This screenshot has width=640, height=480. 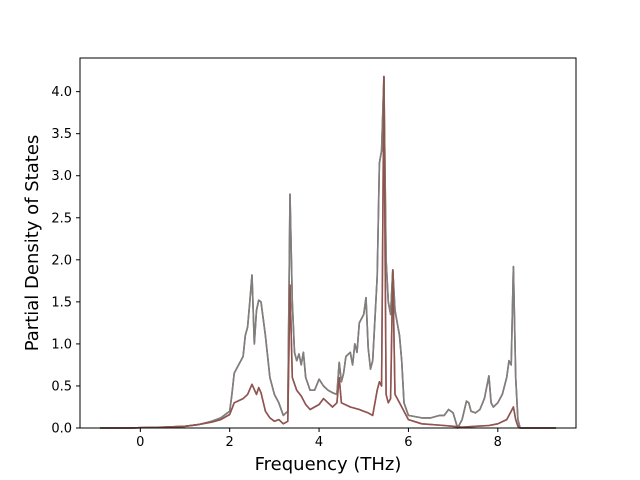 I want to click on x-tick-label: 2, so click(x=230, y=442).